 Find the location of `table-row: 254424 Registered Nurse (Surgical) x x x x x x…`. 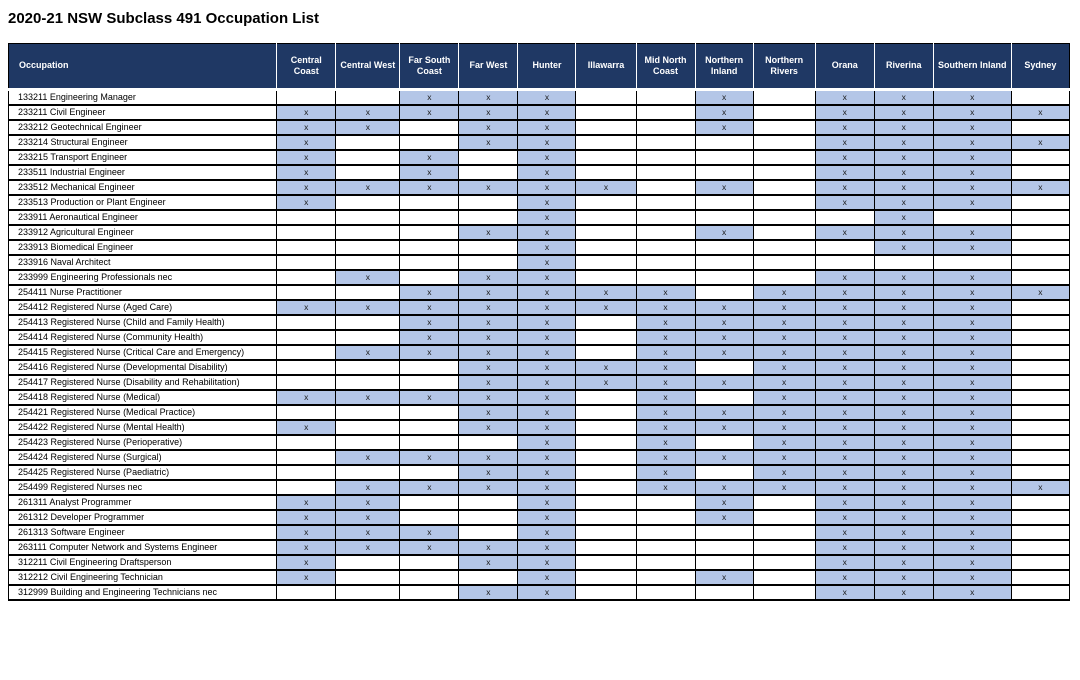

table-row: 254424 Registered Nurse (Surgical) x x x x x x… is located at coordinates (539, 457).